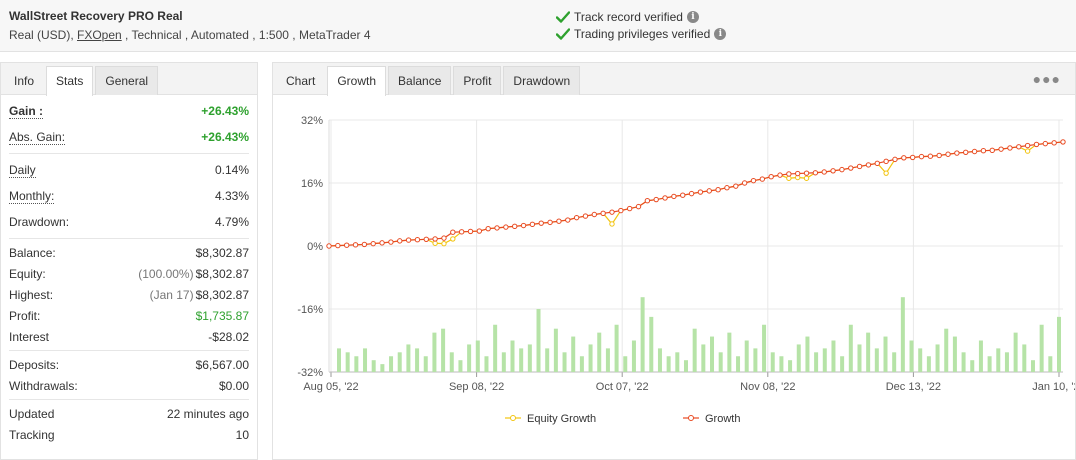 This screenshot has width=1076, height=460. I want to click on daily-label: Daily, so click(22, 170).